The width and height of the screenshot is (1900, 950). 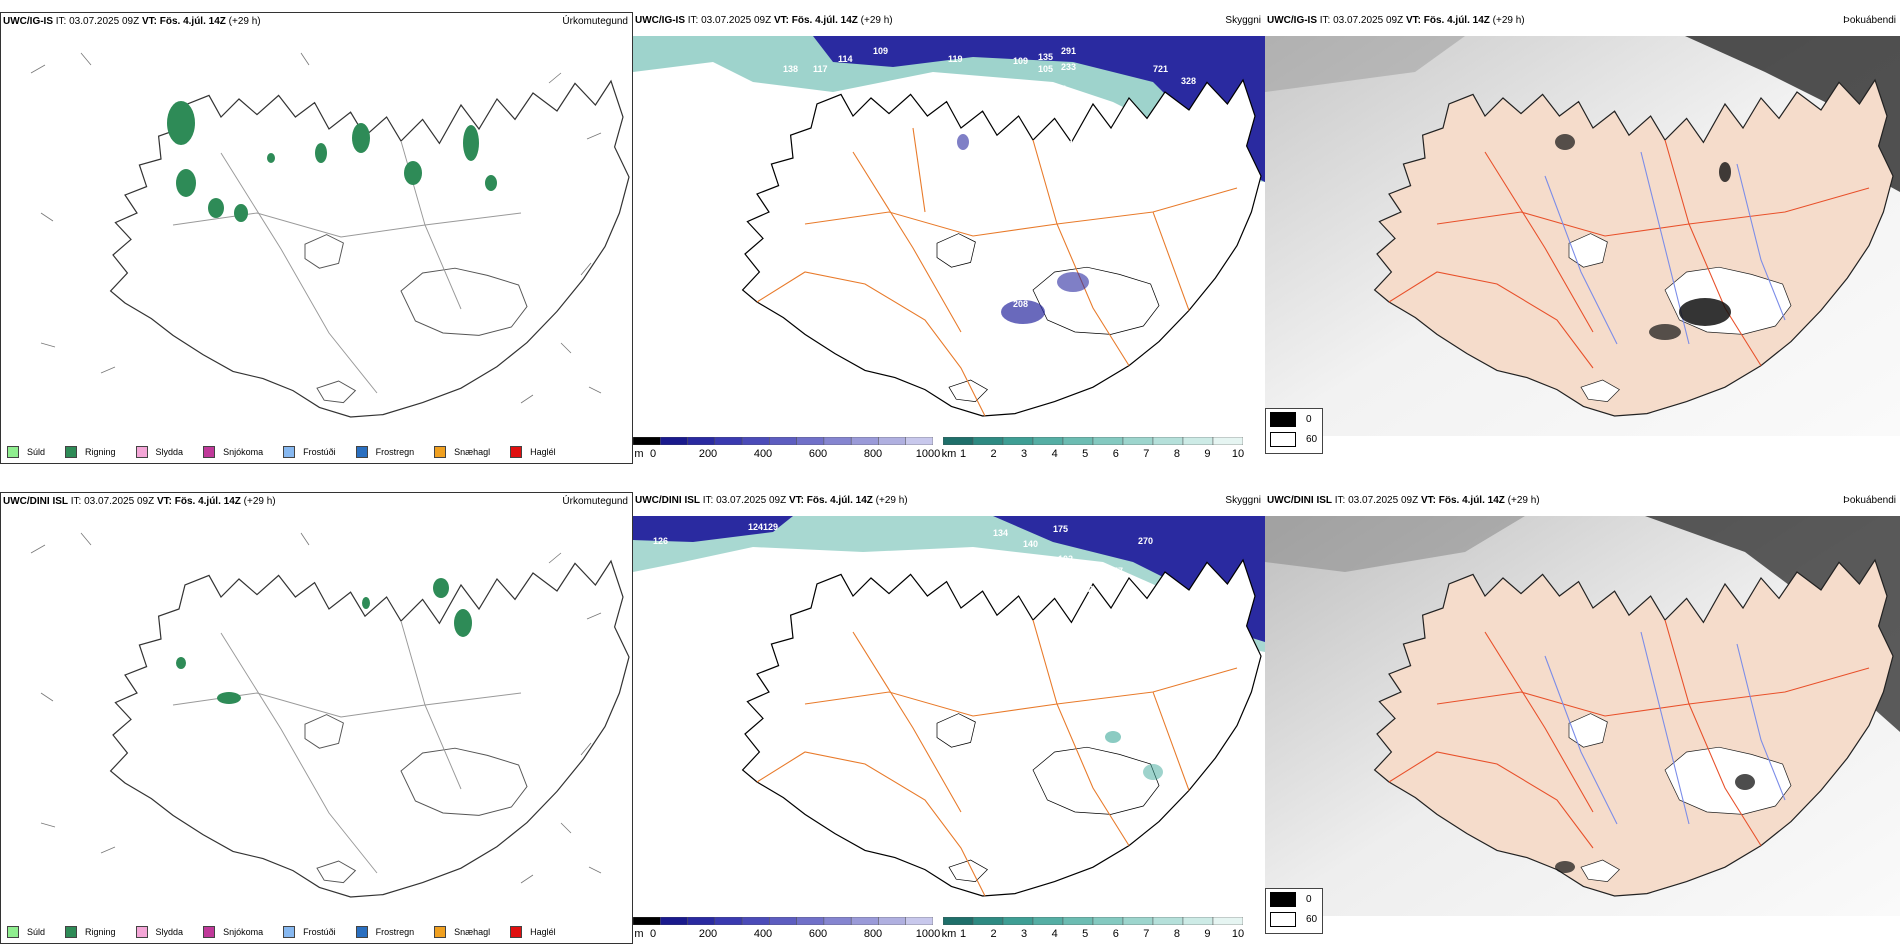 What do you see at coordinates (243, 932) in the screenshot?
I see `legend-label: Snjókoma` at bounding box center [243, 932].